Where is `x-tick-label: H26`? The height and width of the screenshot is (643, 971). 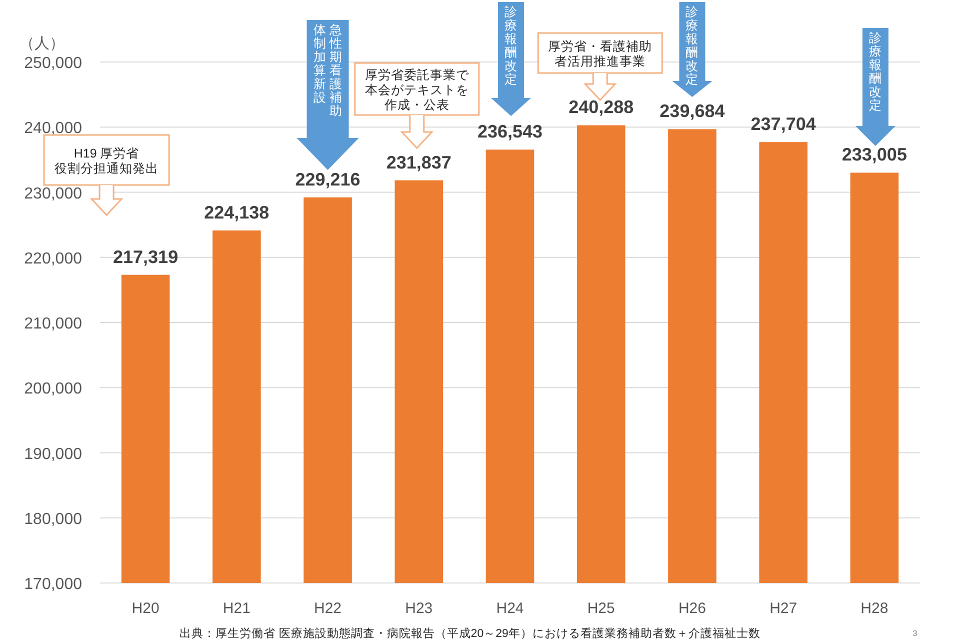 x-tick-label: H26 is located at coordinates (692, 608).